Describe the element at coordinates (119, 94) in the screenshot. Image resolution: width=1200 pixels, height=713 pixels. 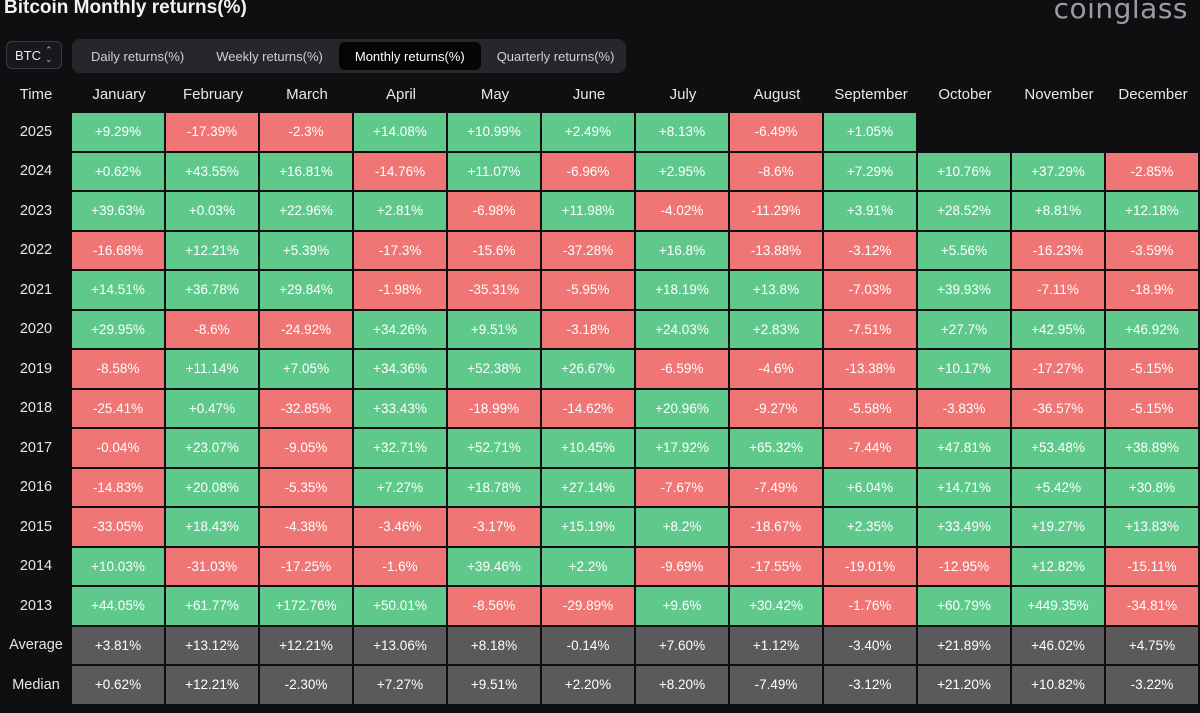
I see `column-header-january: January` at that location.